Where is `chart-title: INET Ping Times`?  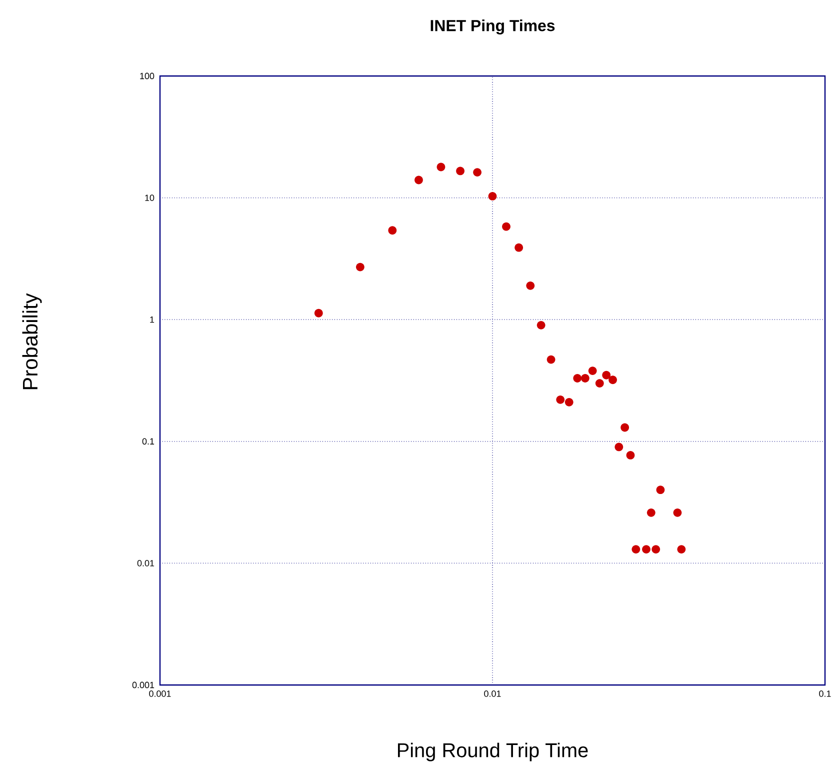 chart-title: INET Ping Times is located at coordinates (492, 27).